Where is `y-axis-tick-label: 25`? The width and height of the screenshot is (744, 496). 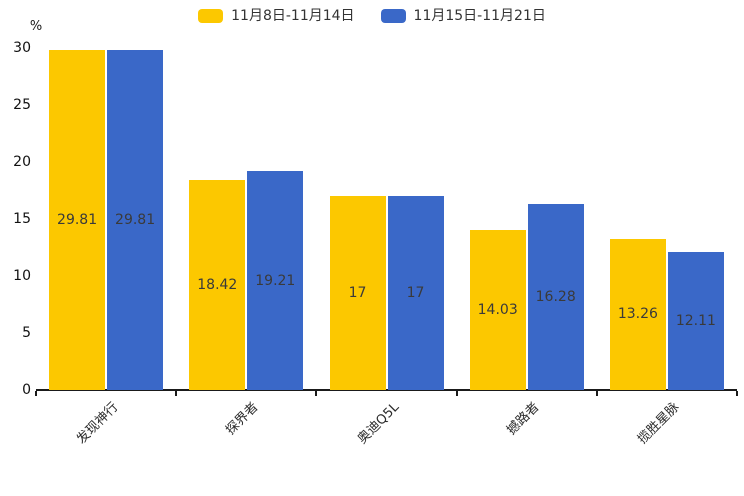
y-axis-tick-label: 25 is located at coordinates (22, 105).